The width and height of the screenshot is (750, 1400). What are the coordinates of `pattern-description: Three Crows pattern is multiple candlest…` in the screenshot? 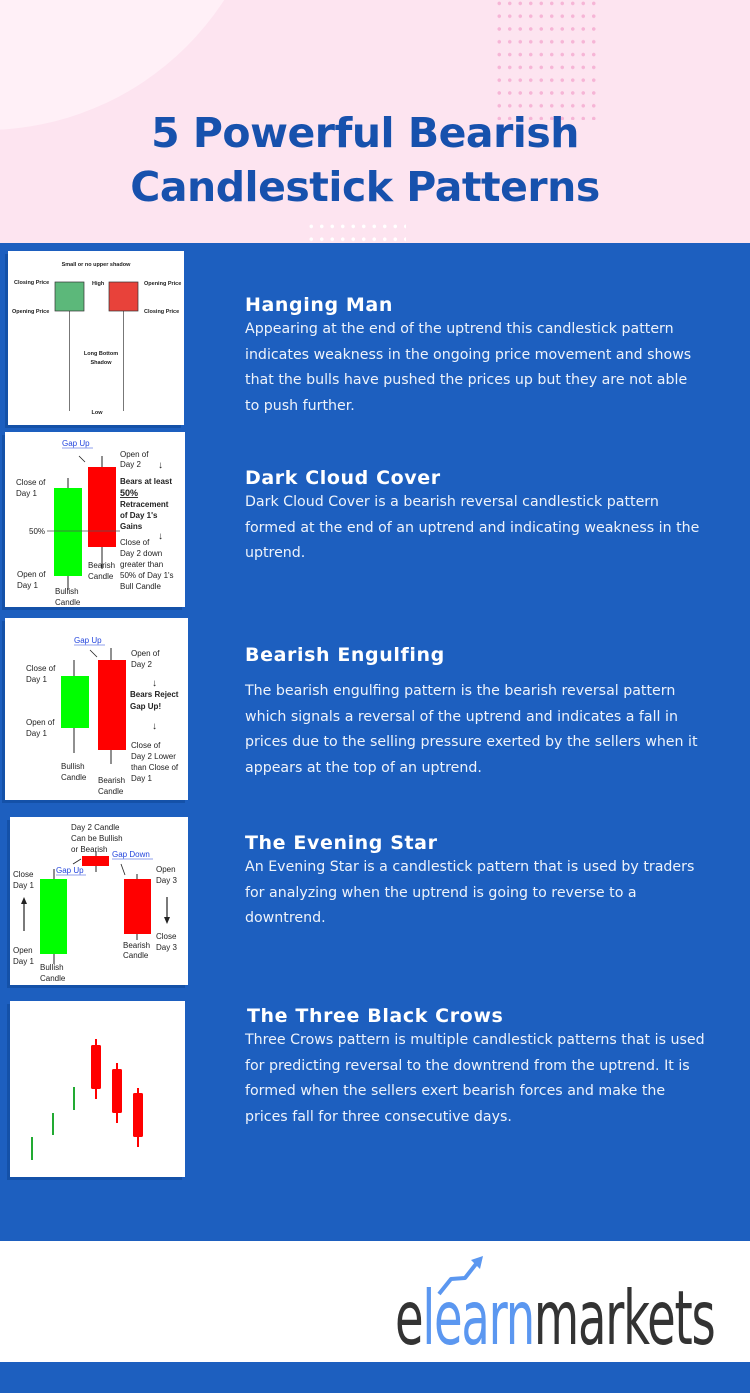 It's located at (475, 1078).